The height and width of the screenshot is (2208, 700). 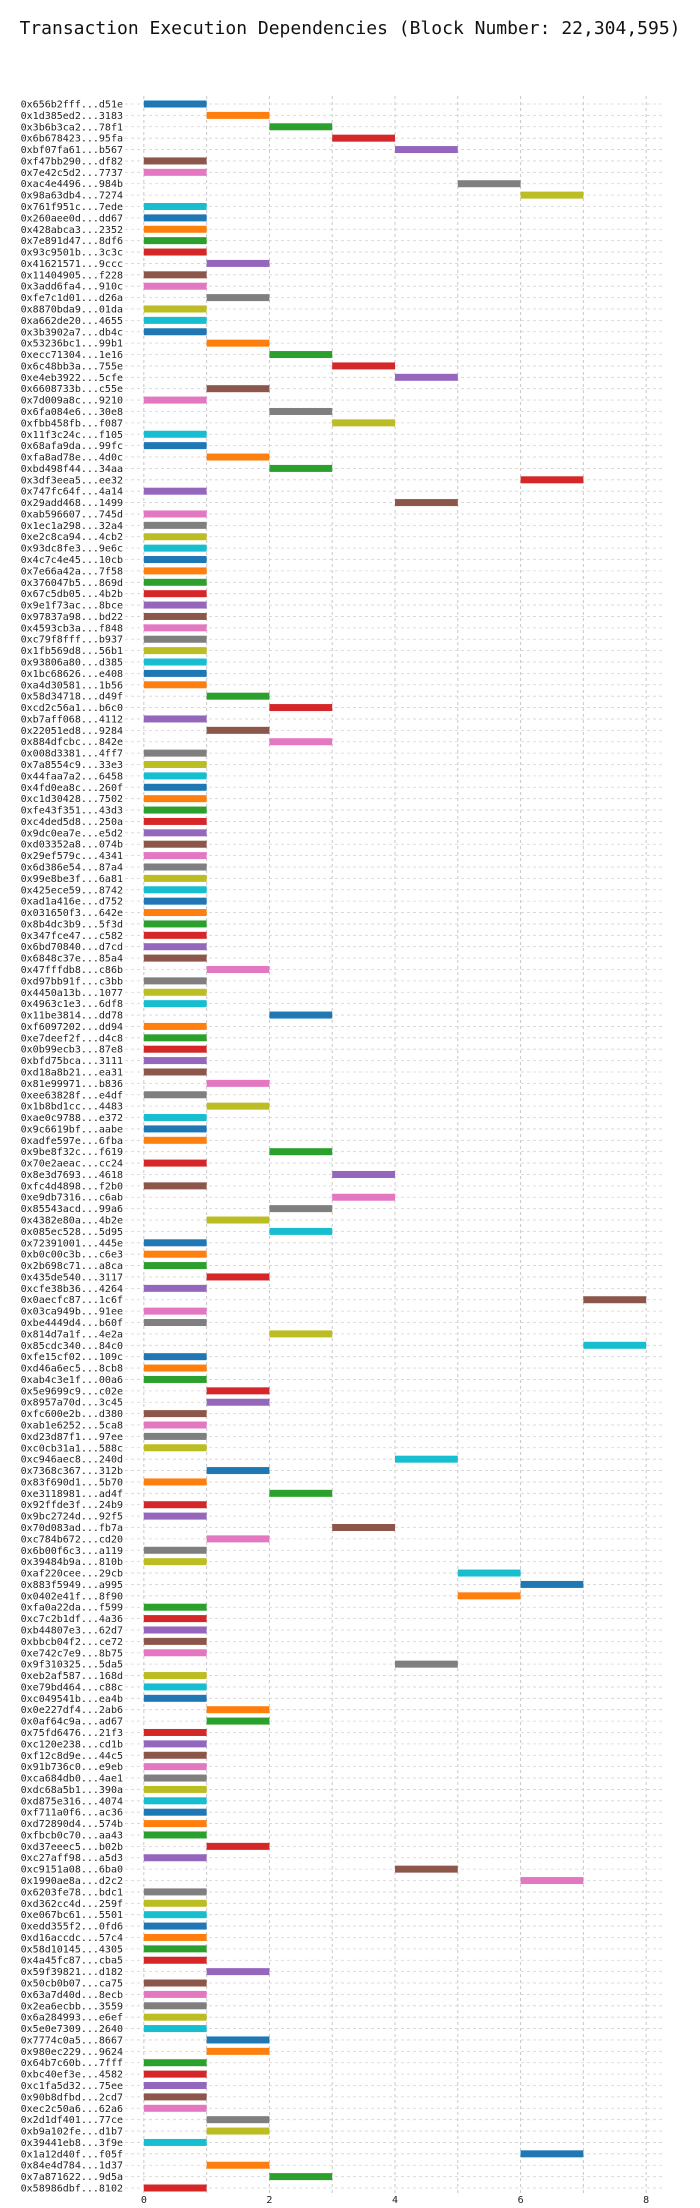 I want to click on y-tick-label: 0x4fd0ea8c...260f, so click(x=72, y=788).